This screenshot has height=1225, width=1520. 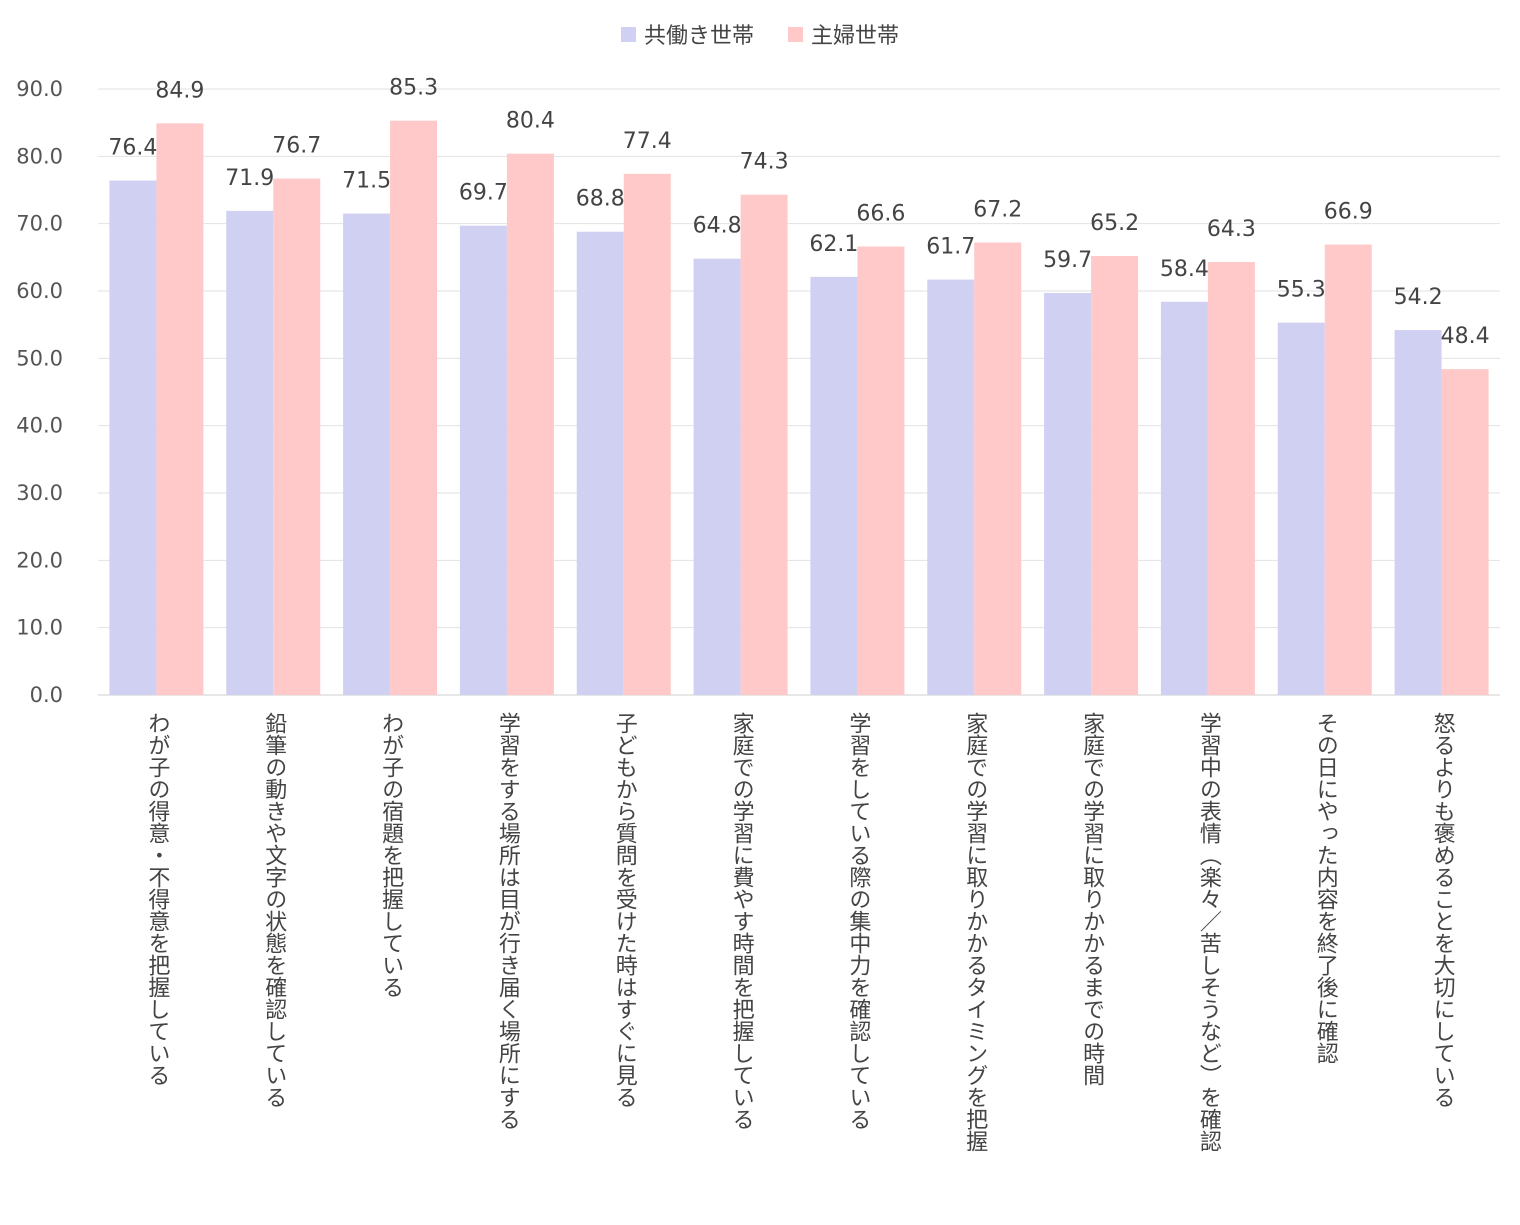 I want to click on category-label: 子どもから質問を受けた時はすぐに見る, so click(x=624, y=910).